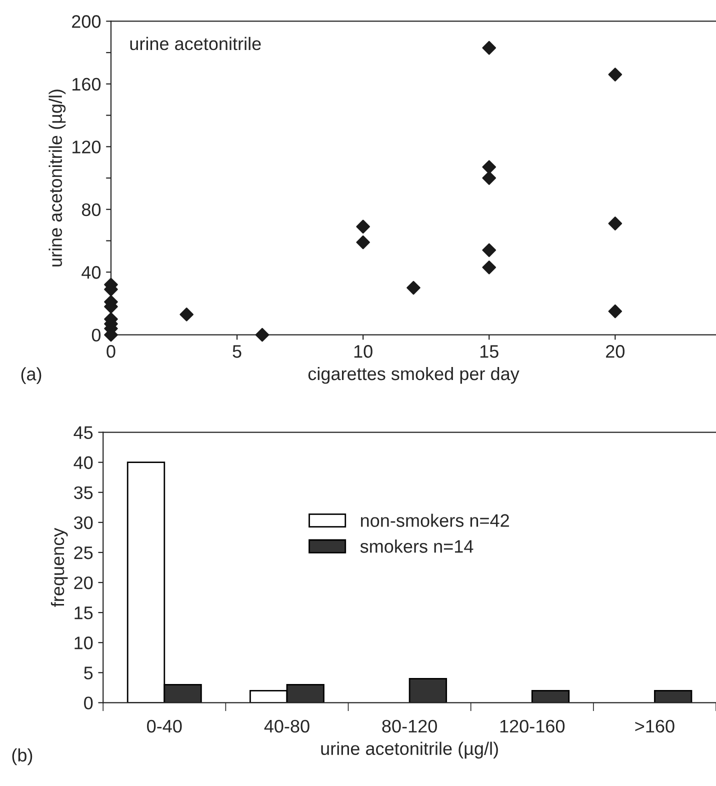 Image resolution: width=716 pixels, height=786 pixels. I want to click on text: (b), so click(22, 757).